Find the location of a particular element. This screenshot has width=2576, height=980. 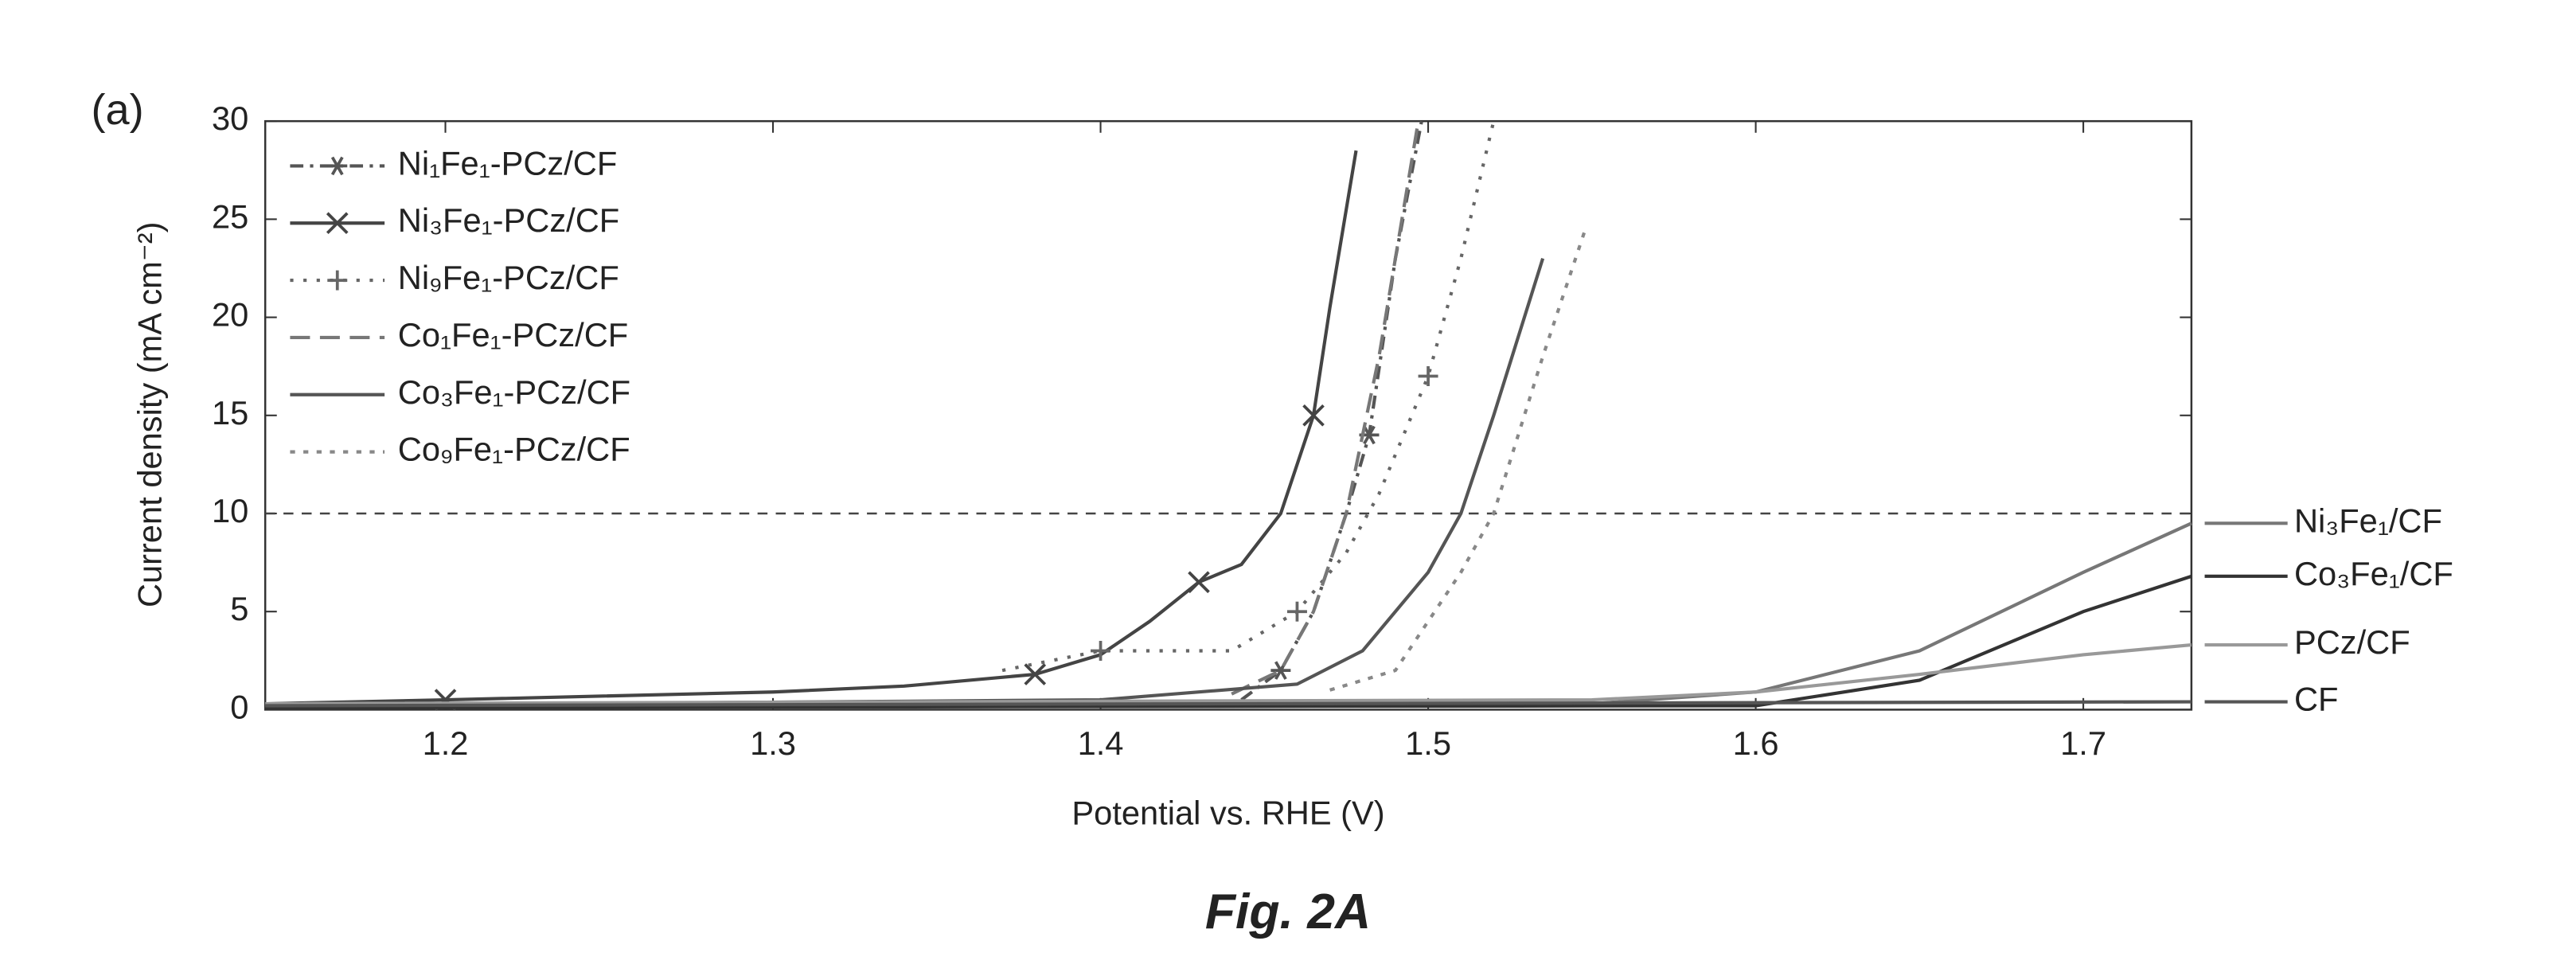

panel-label: (a) is located at coordinates (118, 110).